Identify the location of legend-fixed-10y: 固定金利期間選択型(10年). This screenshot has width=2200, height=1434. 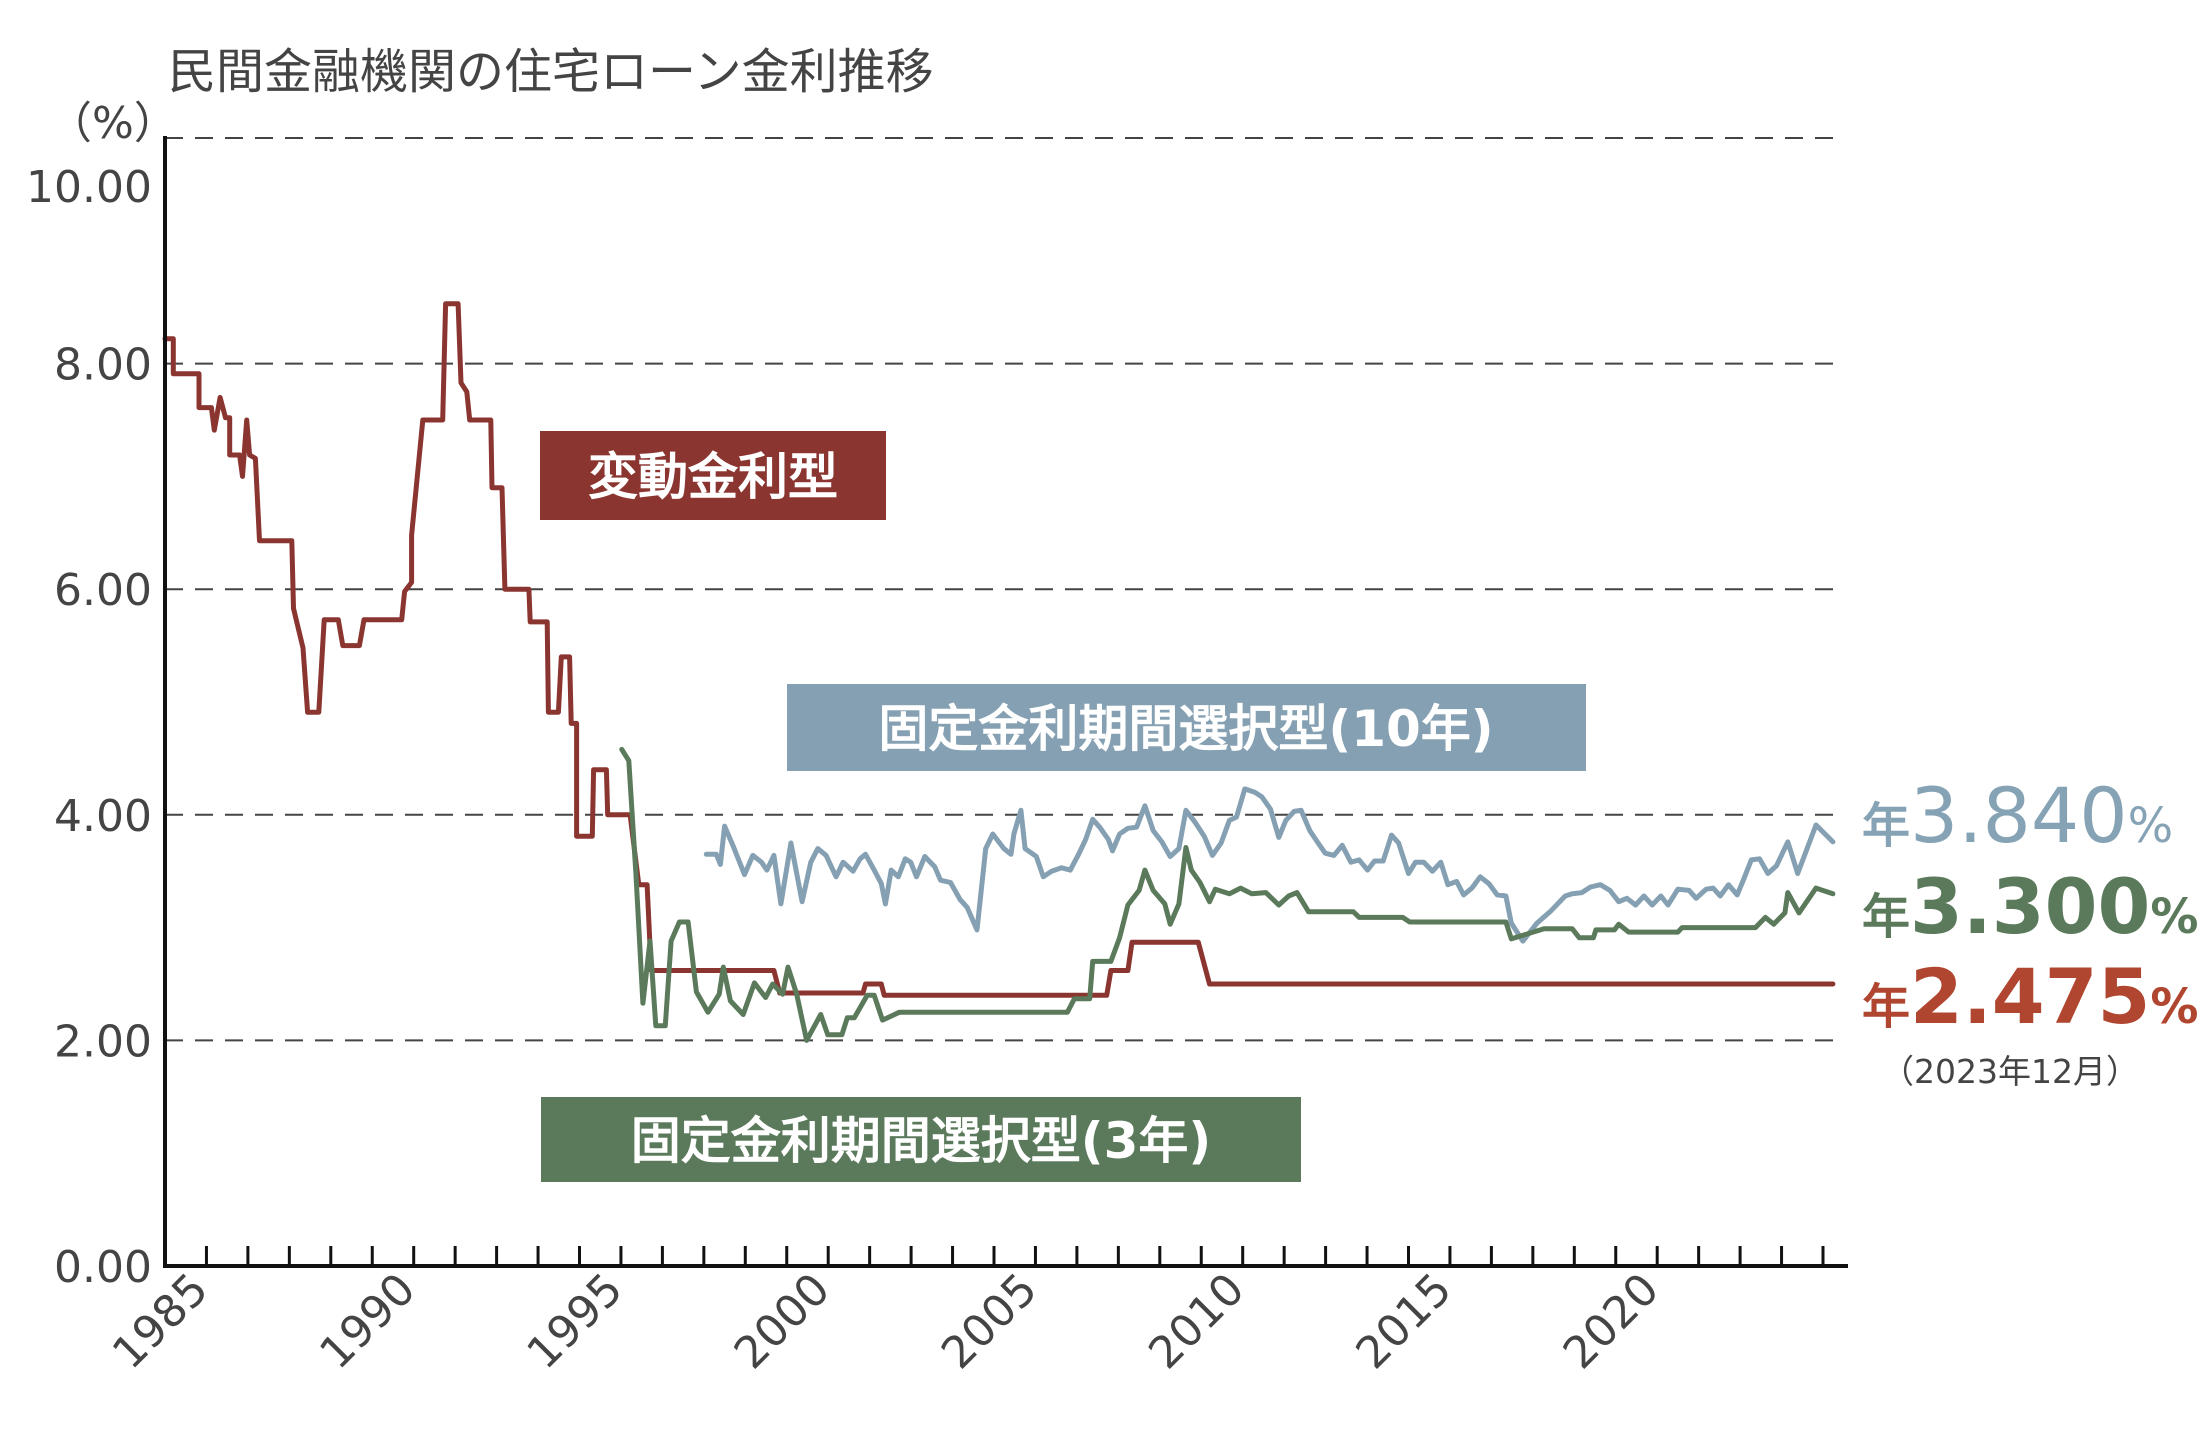
(1186, 727).